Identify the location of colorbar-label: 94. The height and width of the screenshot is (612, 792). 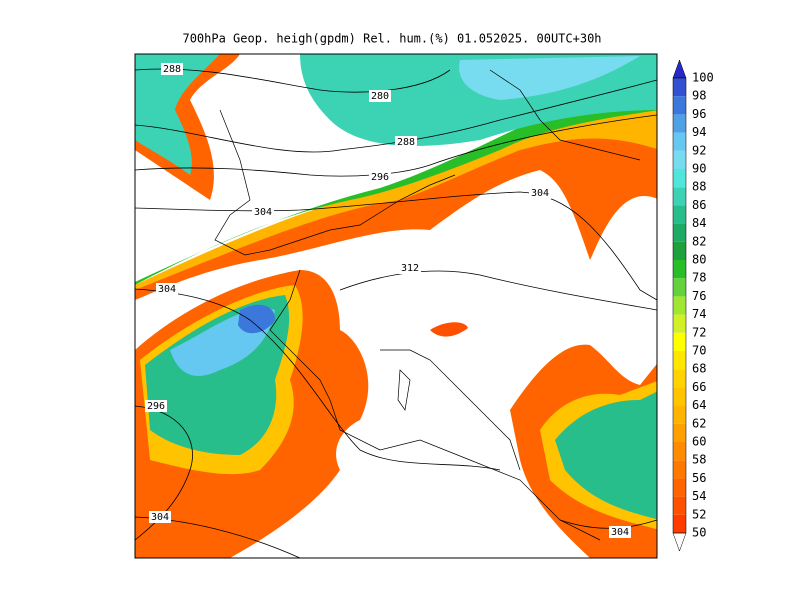
(699, 132).